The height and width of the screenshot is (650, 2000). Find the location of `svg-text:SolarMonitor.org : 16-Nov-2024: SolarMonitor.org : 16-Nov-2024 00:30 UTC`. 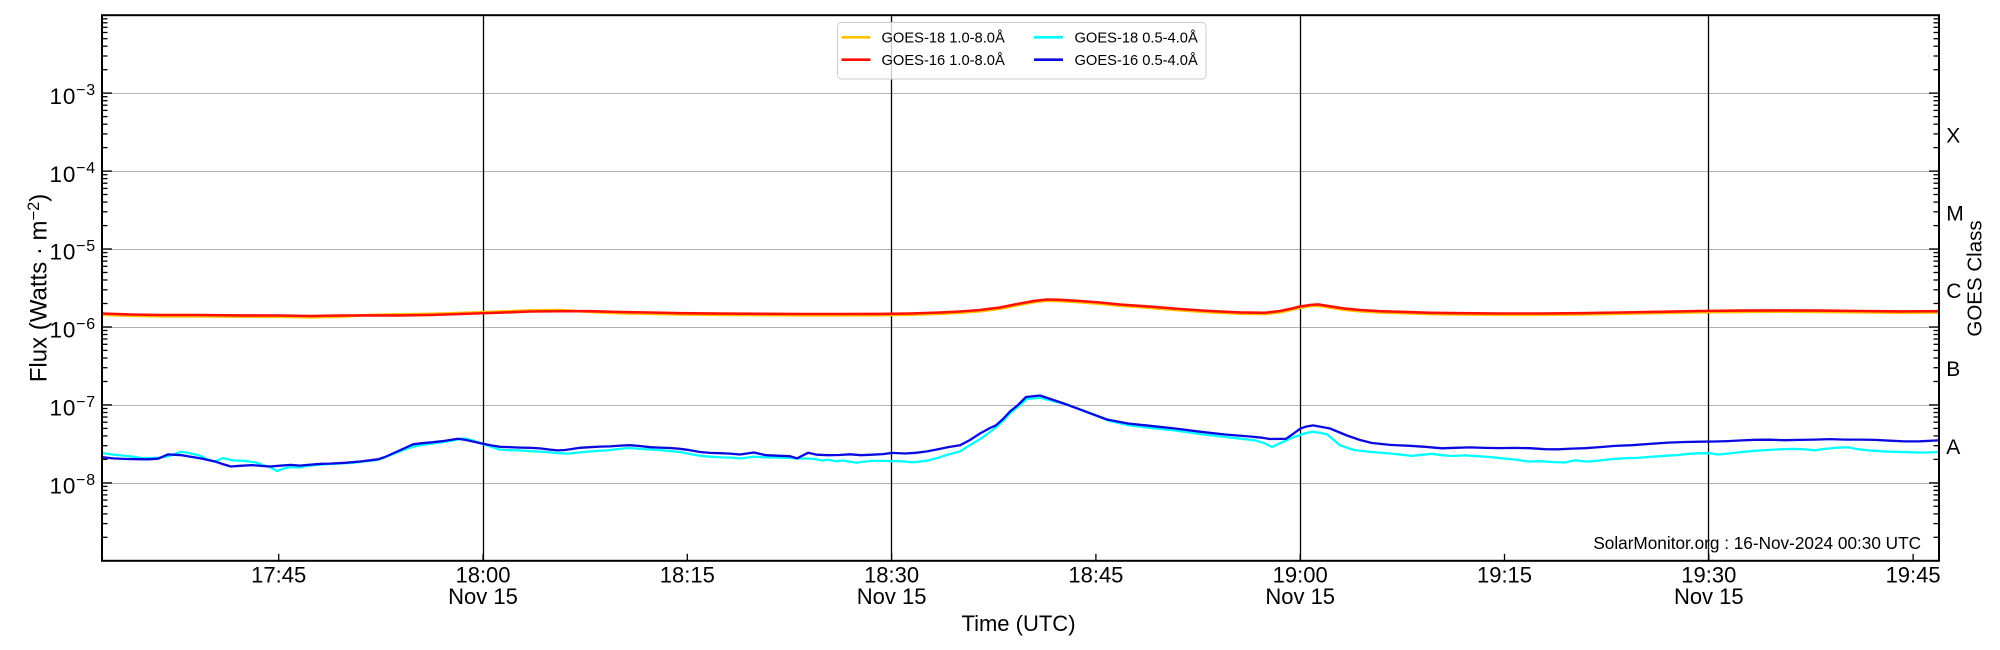

svg-text:SolarMonitor.org : 16-Nov-2024: SolarMonitor.org : 16-Nov-2024 00:30 UTC is located at coordinates (1757, 543).